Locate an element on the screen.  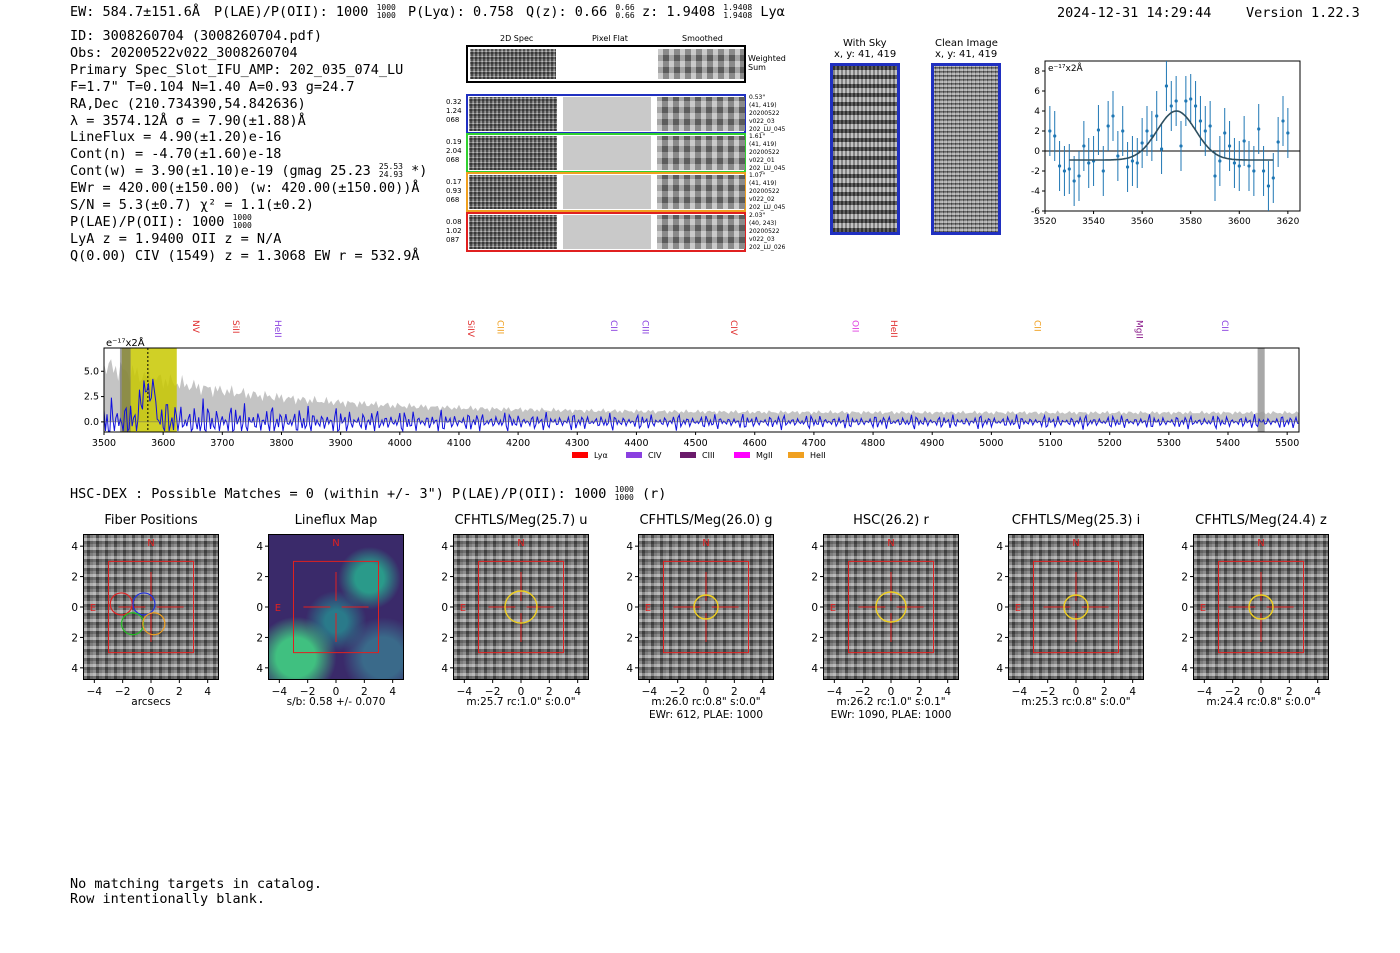
info-gmag-tail: *) is located at coordinates (419, 171).